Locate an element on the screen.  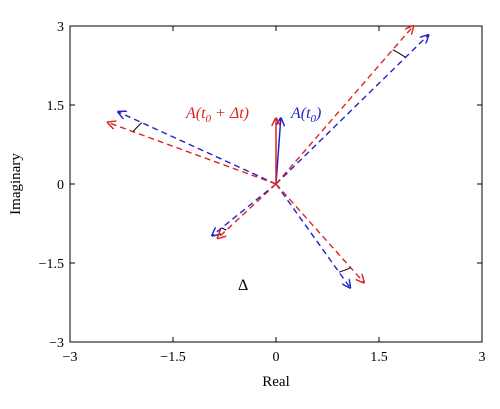
annotation-red-sum: A(t0 + Δt) is located at coordinates (217, 115).